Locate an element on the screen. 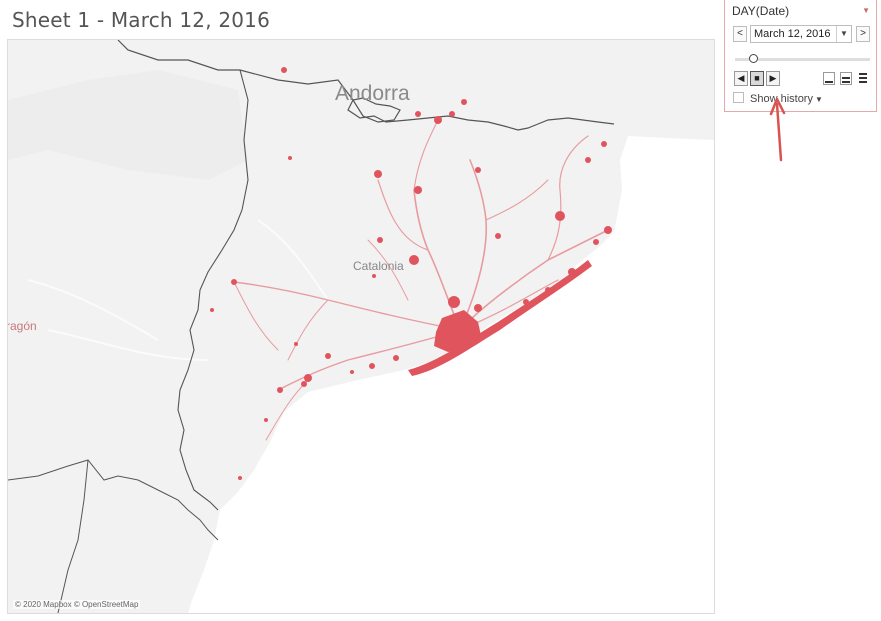 This screenshot has width=881, height=621. pages-card-title: DAY(Date) is located at coordinates (761, 11).